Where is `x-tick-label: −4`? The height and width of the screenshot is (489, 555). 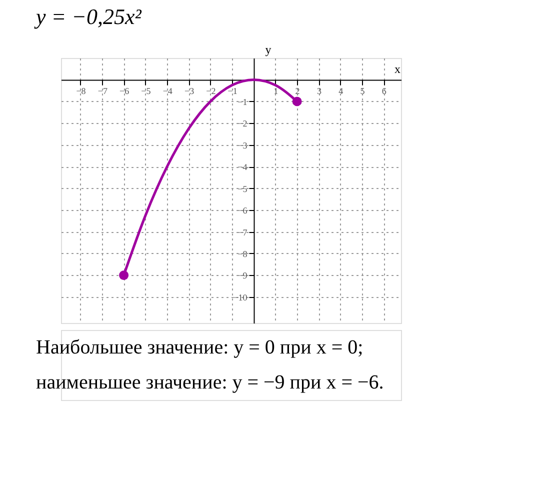 x-tick-label: −4 is located at coordinates (167, 91).